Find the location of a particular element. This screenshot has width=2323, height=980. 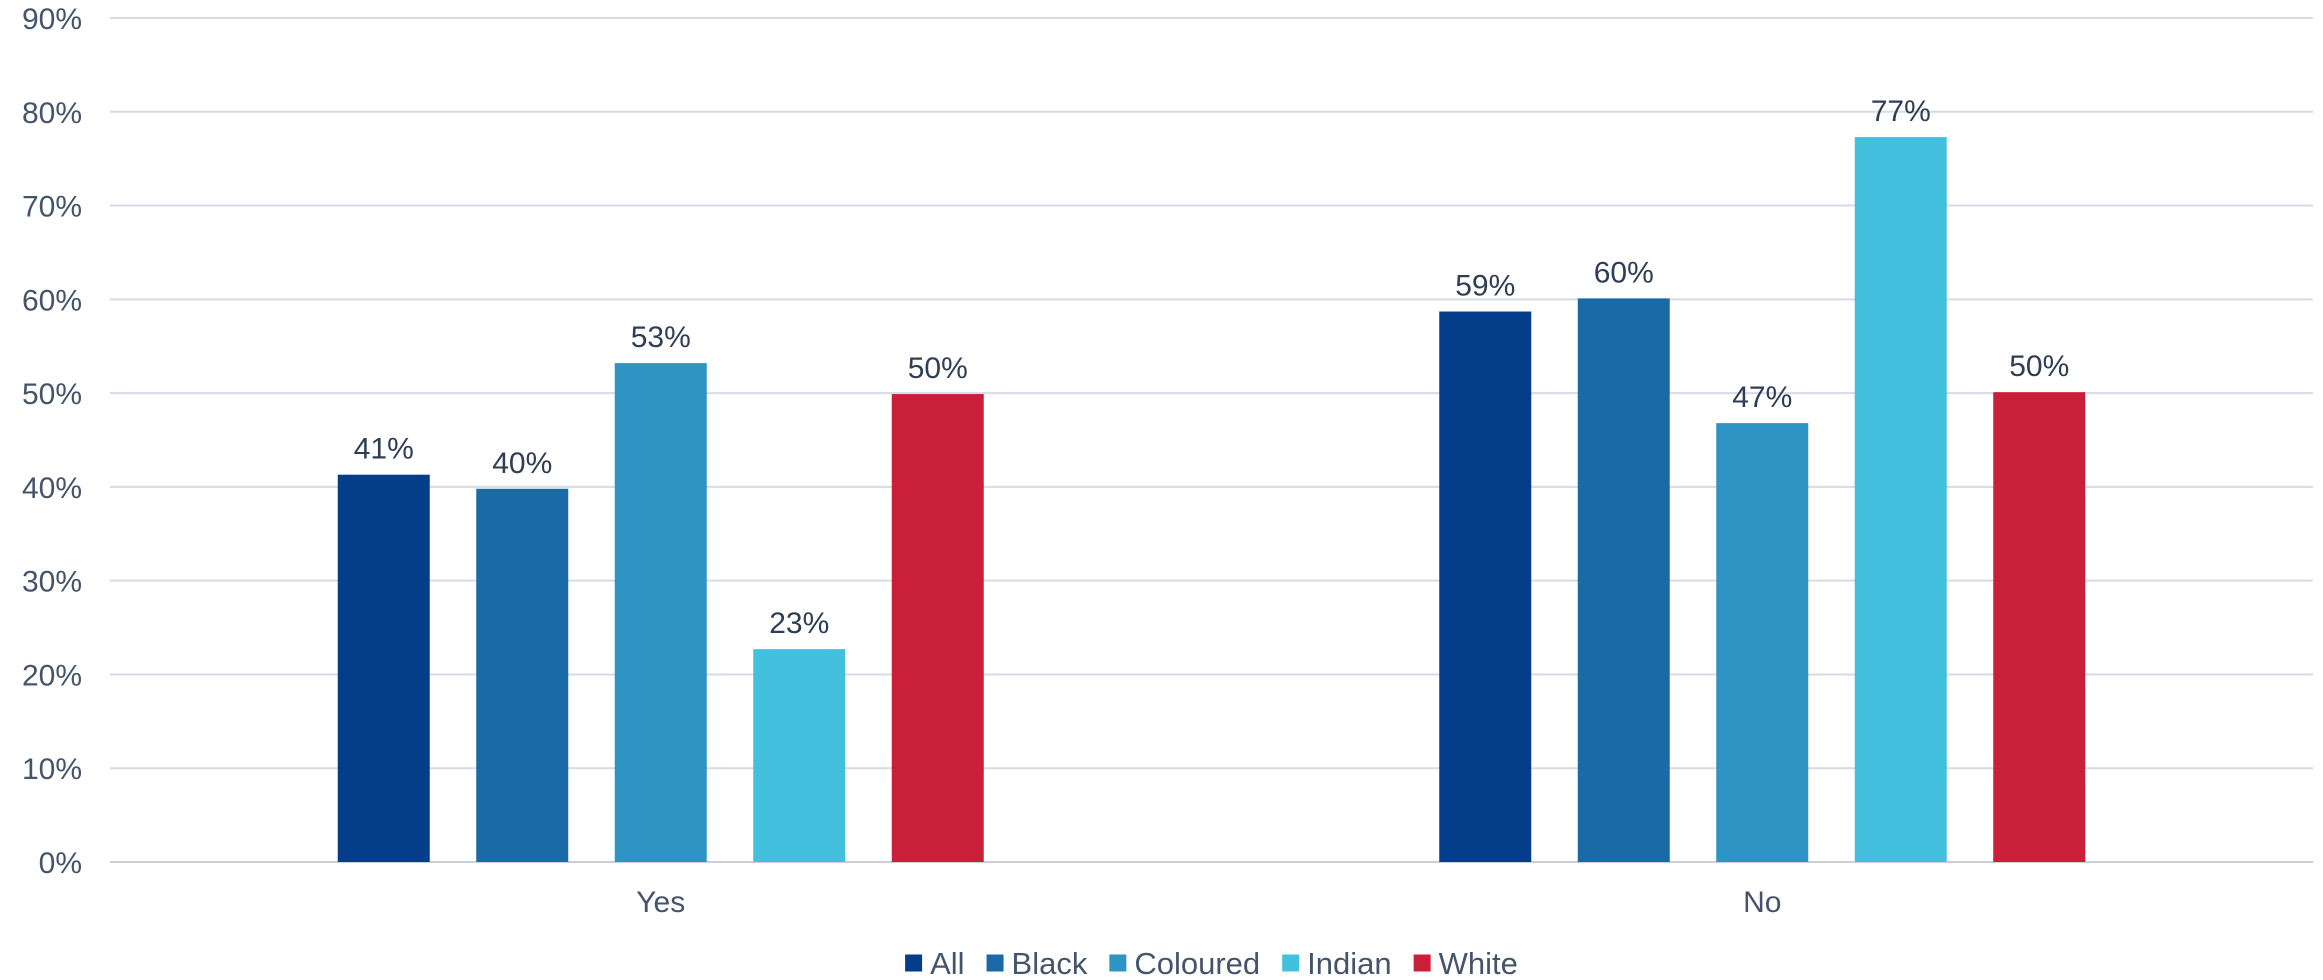

data-label: 41% is located at coordinates (384, 449).